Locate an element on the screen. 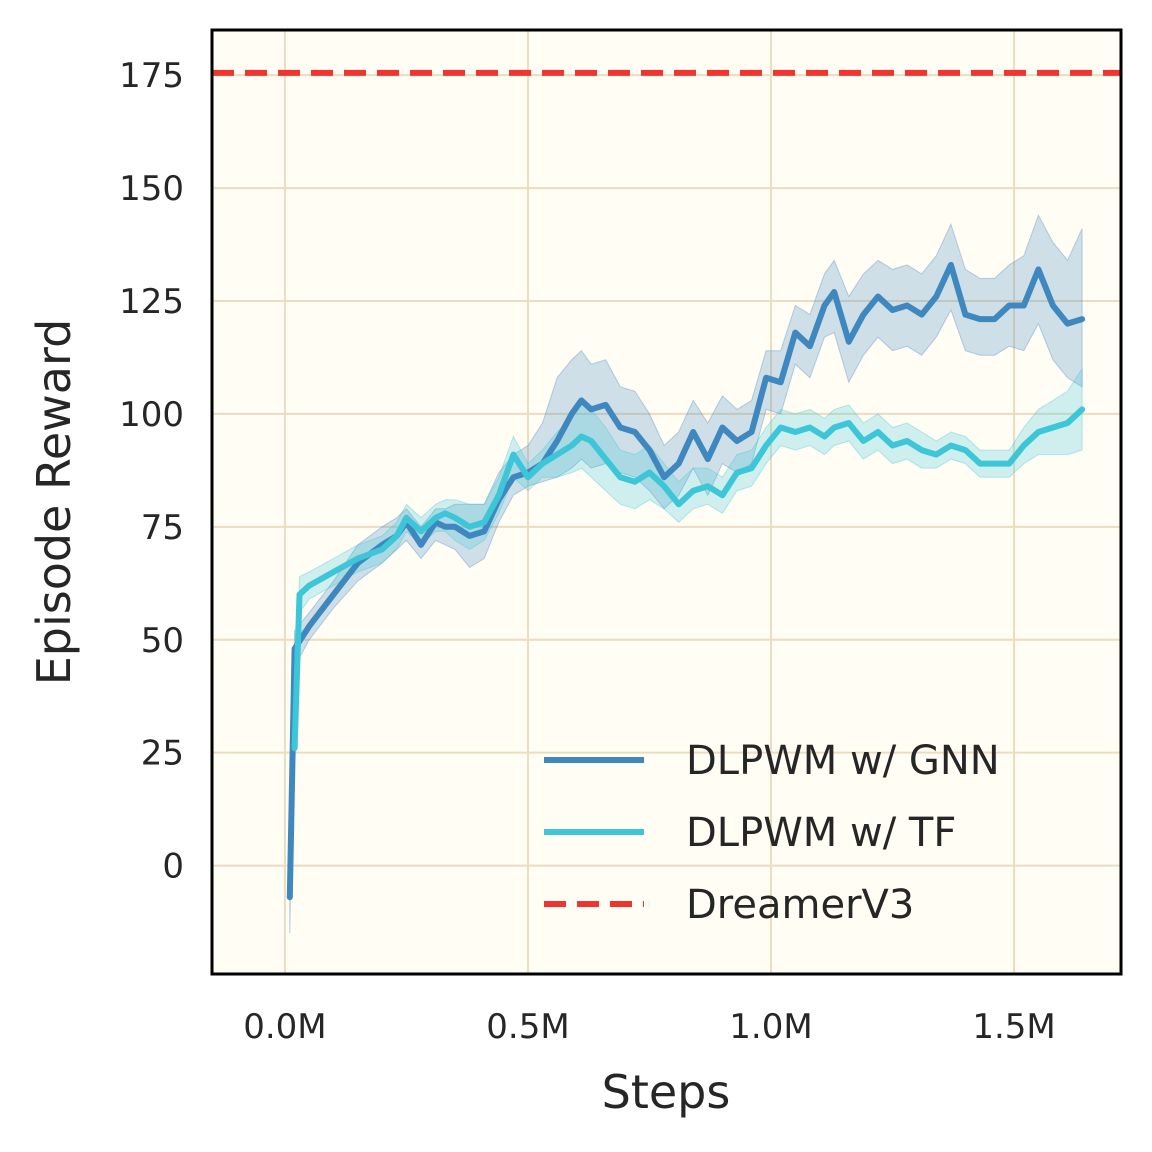 The width and height of the screenshot is (1152, 1152). legend-tf-label: DLPWM w/ TF is located at coordinates (821, 833).